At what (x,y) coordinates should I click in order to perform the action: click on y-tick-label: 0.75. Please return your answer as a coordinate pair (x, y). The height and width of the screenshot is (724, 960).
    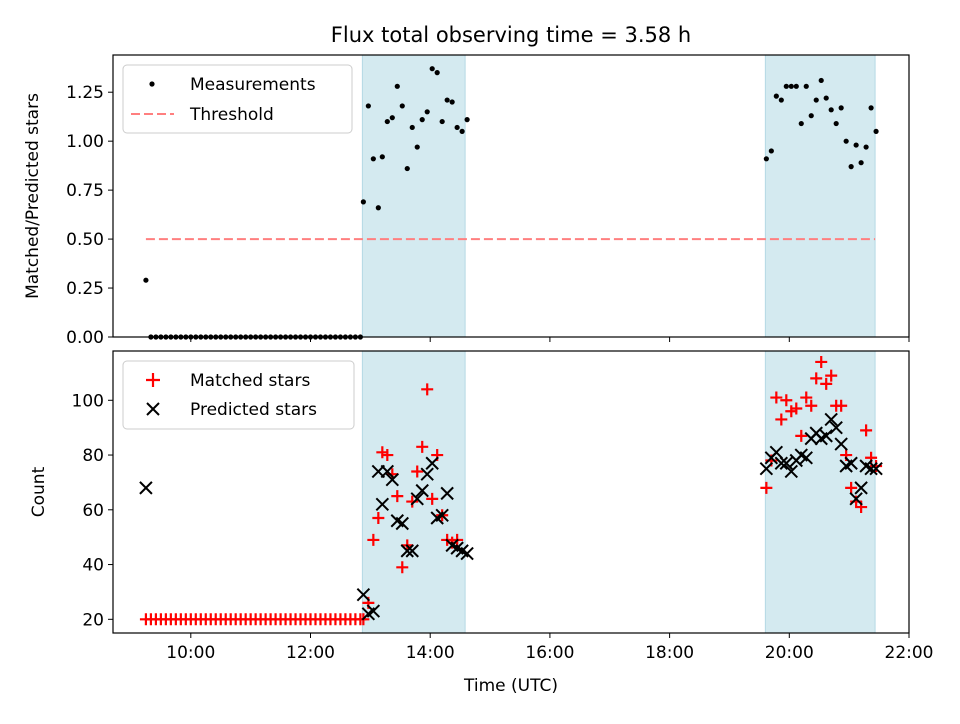
    Looking at the image, I should click on (85, 191).